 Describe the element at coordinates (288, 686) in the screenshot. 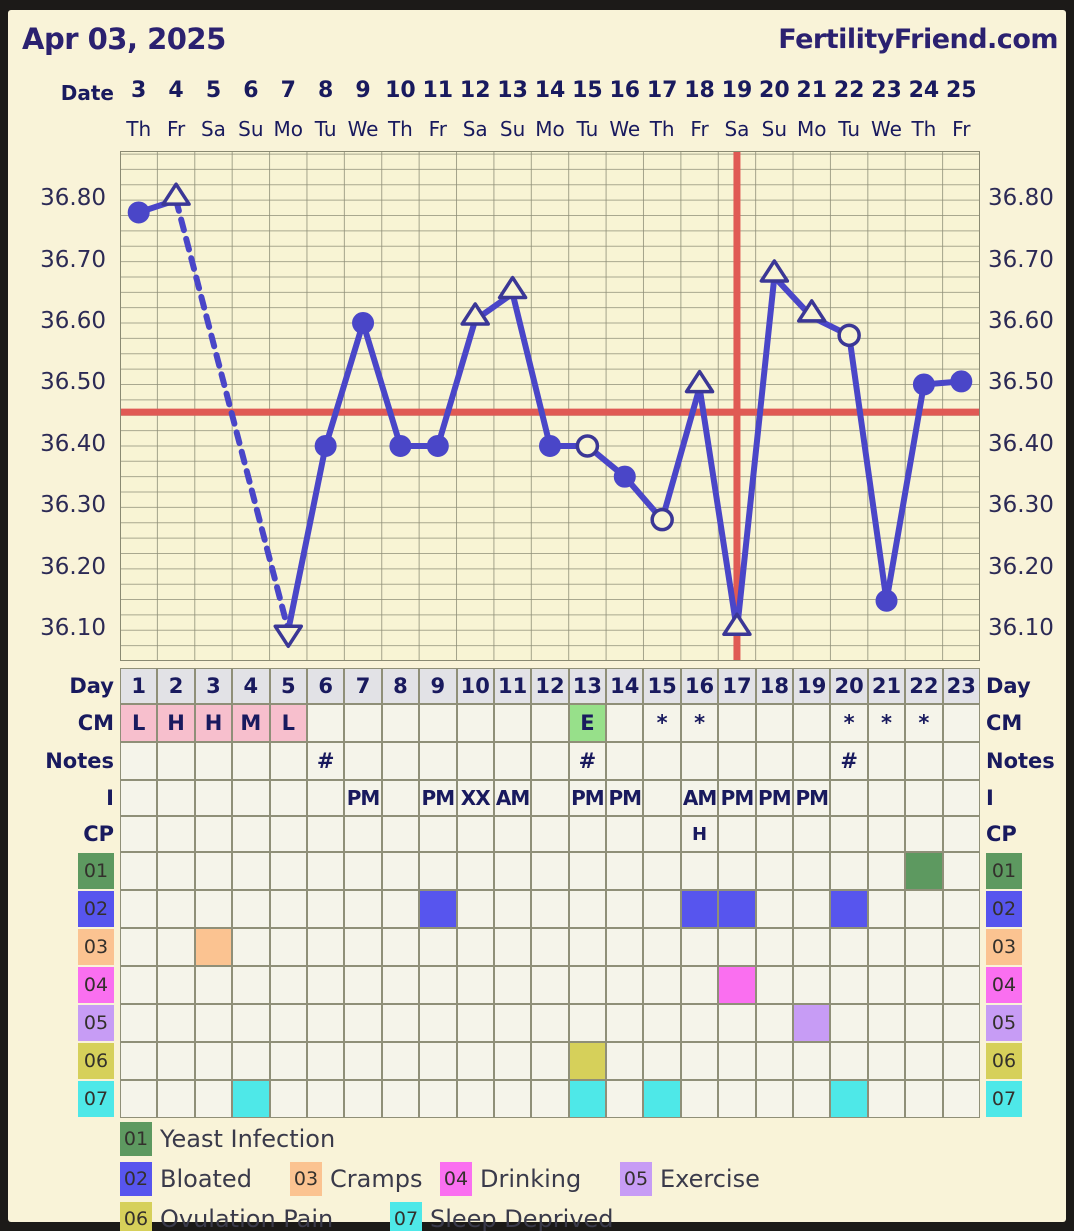

I see `grid-cell-day: 5` at that location.